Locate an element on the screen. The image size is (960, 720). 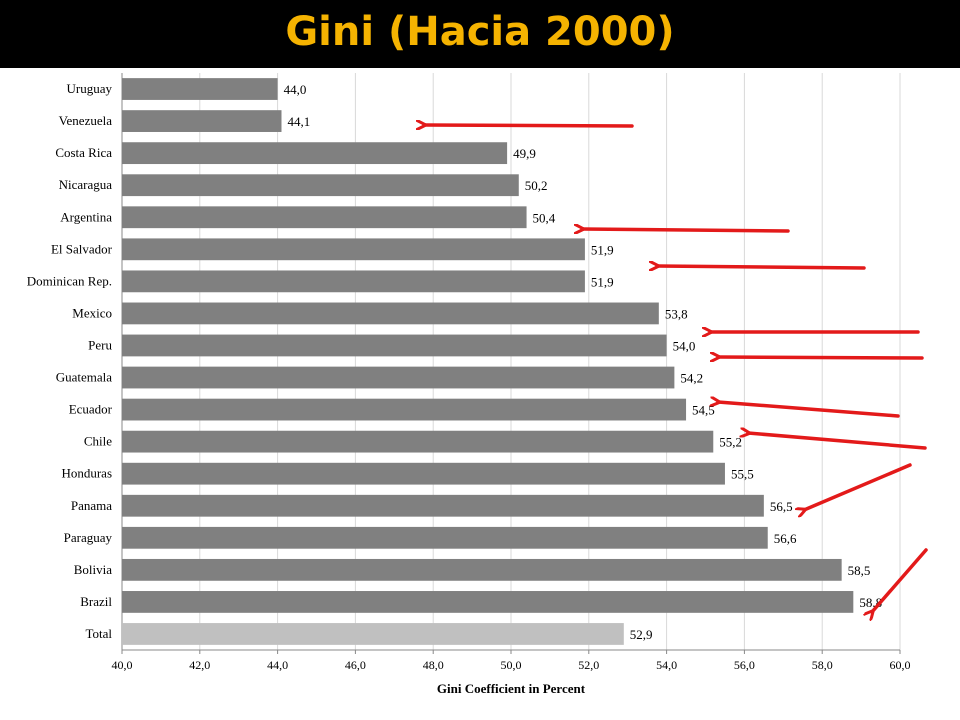
bar-panama is located at coordinates (443, 505).